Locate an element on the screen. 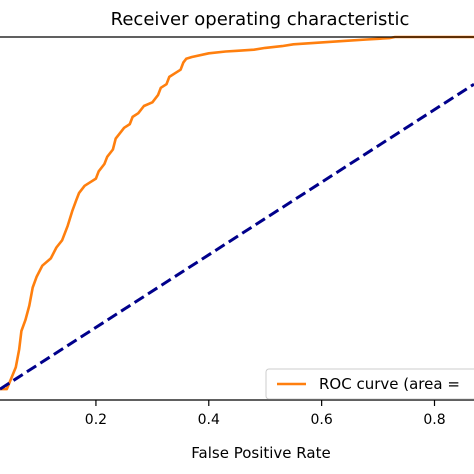  x-tick-label: 0.4 is located at coordinates (209, 420).